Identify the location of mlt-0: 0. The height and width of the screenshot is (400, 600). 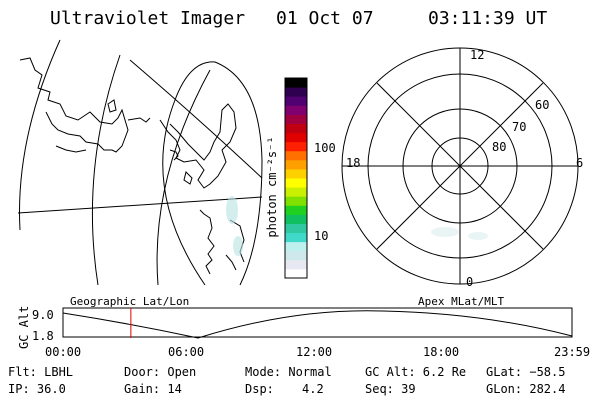
(470, 282).